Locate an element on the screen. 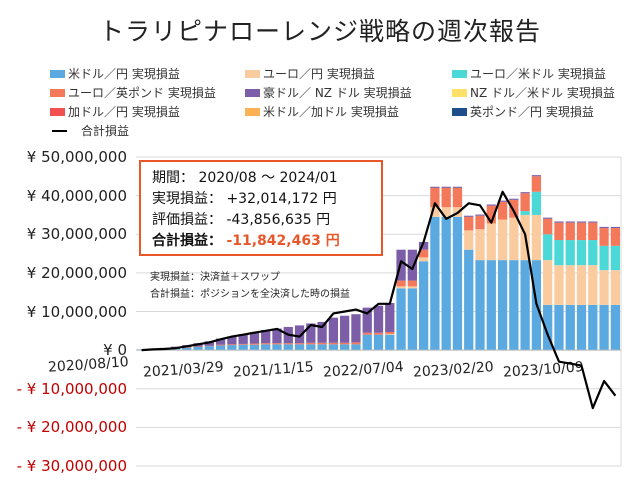  legend-item: ユーロ／円 実現損益 is located at coordinates (310, 73).